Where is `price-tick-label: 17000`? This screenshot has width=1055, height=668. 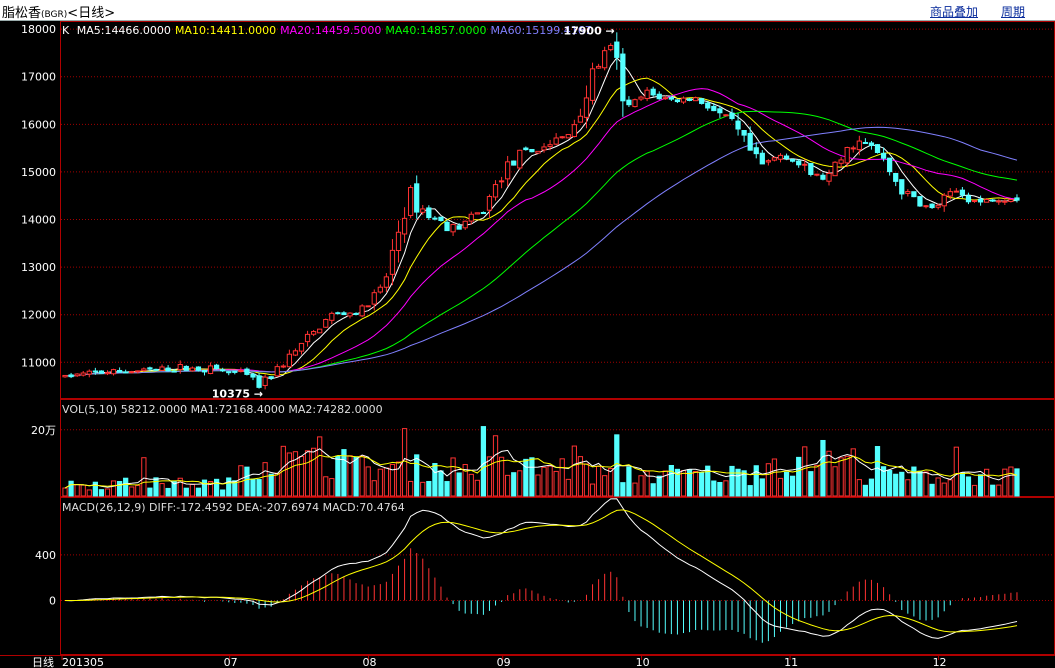
price-tick-label: 17000 is located at coordinates (38, 77).